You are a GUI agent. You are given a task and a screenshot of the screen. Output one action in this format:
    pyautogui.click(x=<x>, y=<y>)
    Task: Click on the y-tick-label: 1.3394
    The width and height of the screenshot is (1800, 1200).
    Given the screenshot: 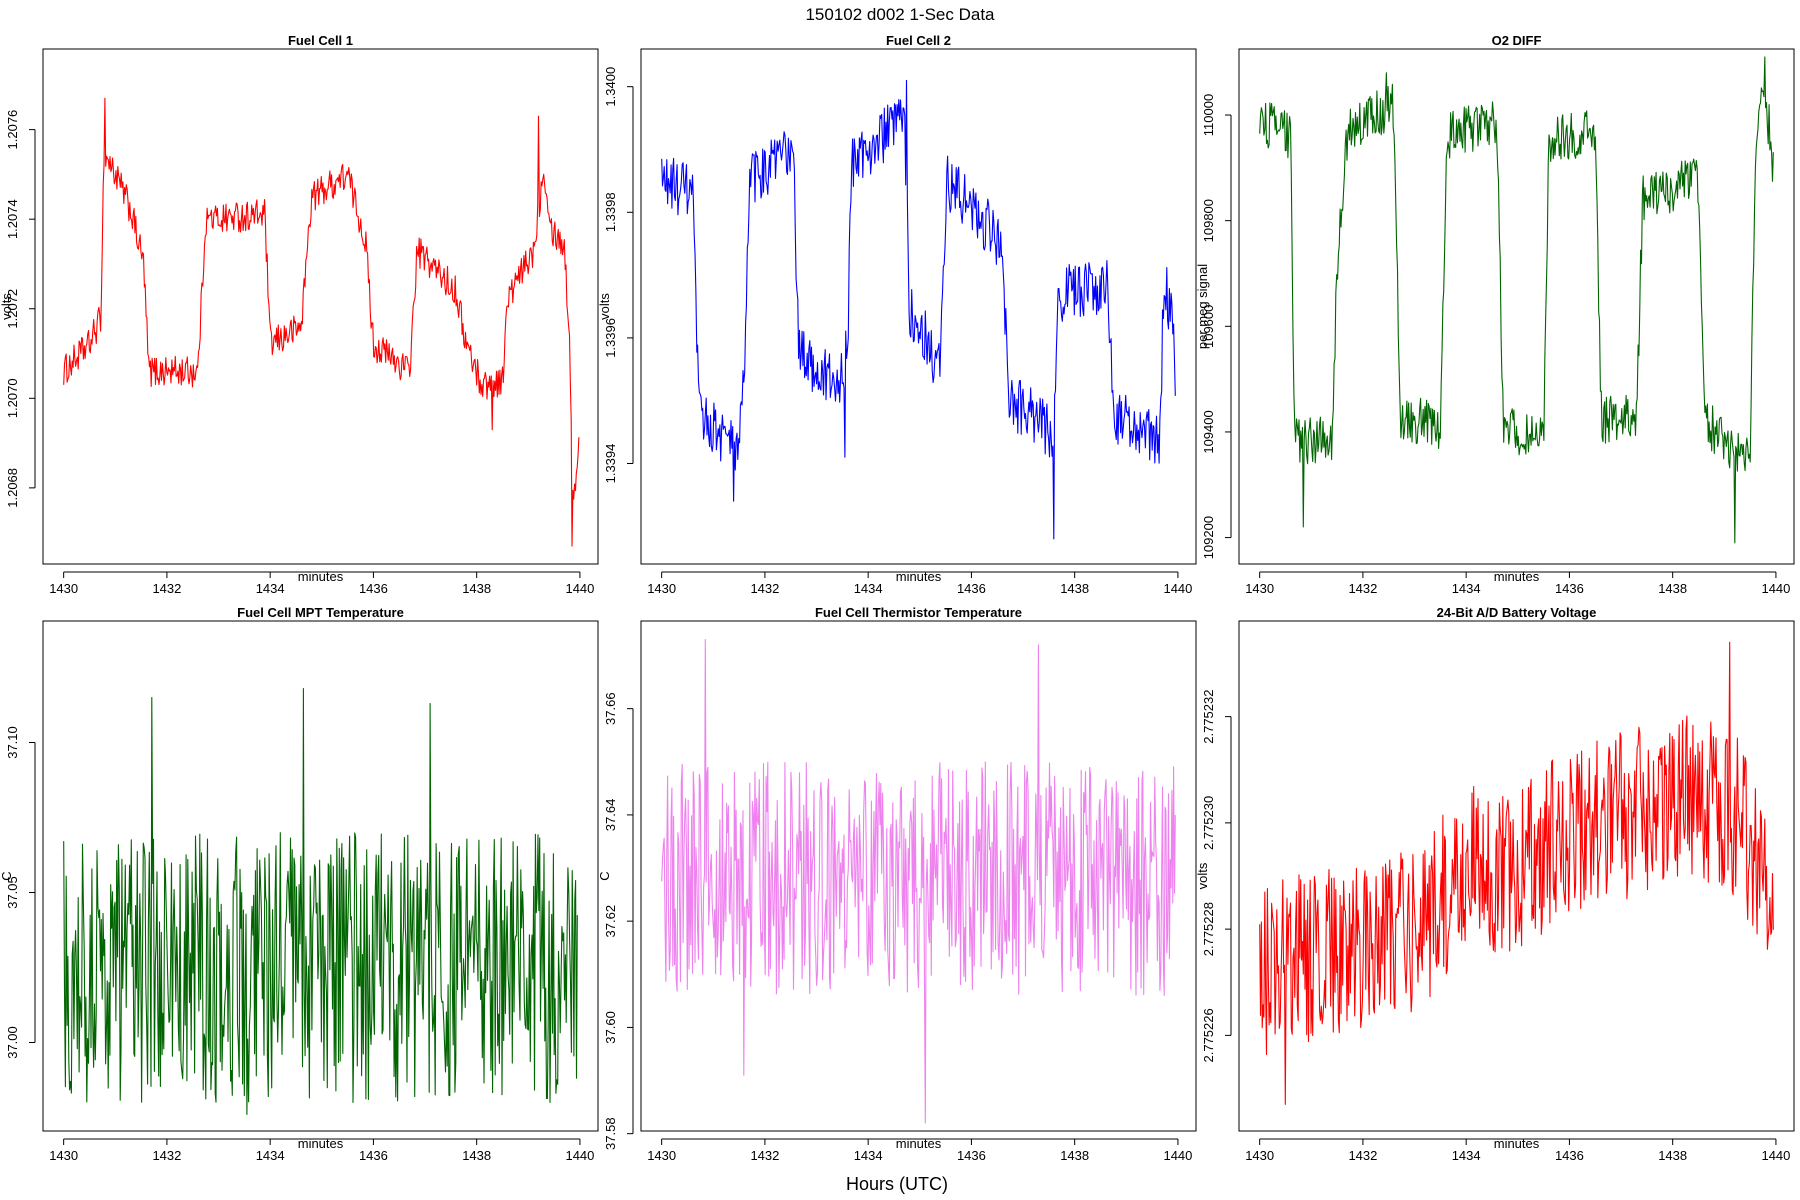 What is the action you would take?
    pyautogui.click(x=610, y=464)
    